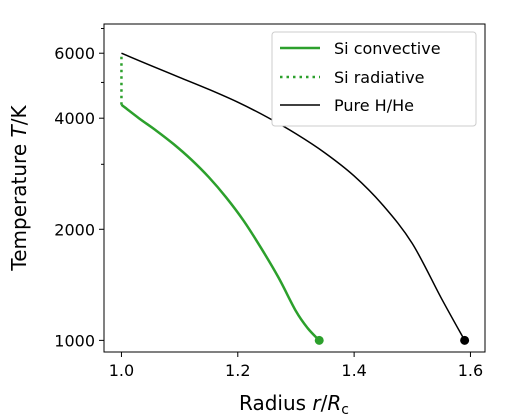 This screenshot has width=506, height=419. What do you see at coordinates (353, 370) in the screenshot?
I see `x-tick-label: 1.4` at bounding box center [353, 370].